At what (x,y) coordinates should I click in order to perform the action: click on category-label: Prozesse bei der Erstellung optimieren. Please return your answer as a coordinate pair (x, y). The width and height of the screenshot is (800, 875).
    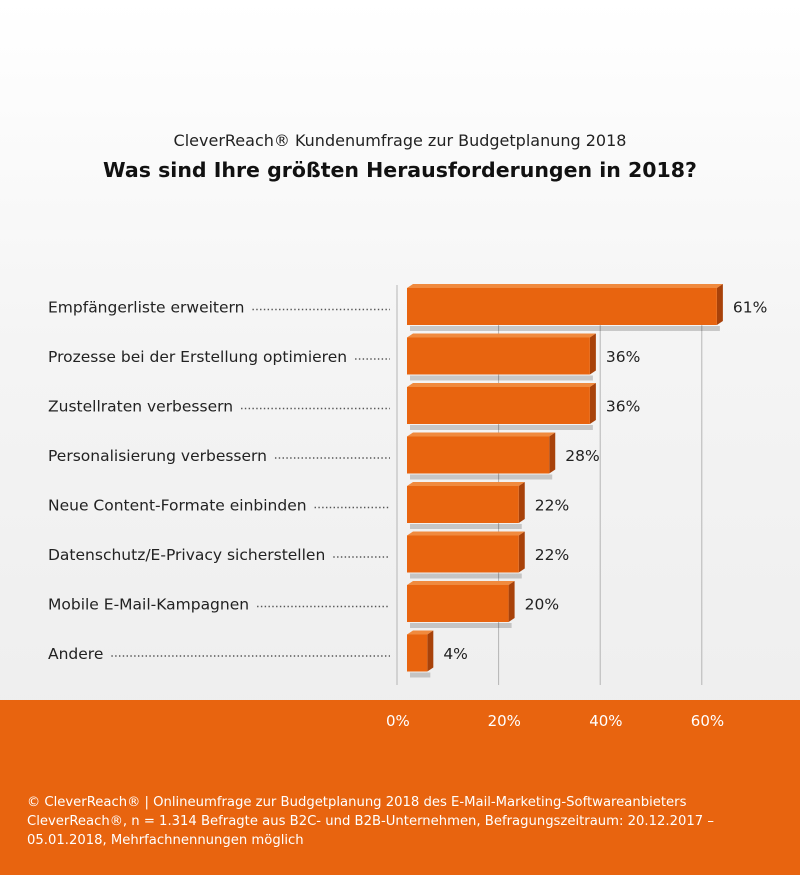
    Looking at the image, I should click on (197, 357).